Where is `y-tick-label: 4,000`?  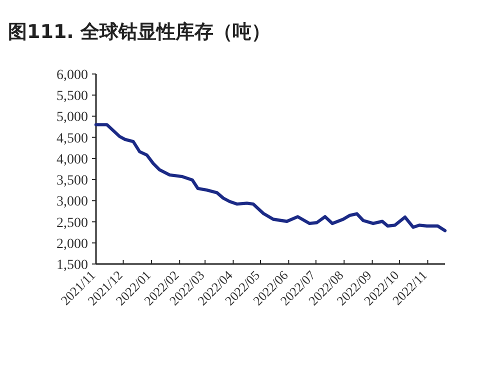 y-tick-label: 4,000 is located at coordinates (72, 160).